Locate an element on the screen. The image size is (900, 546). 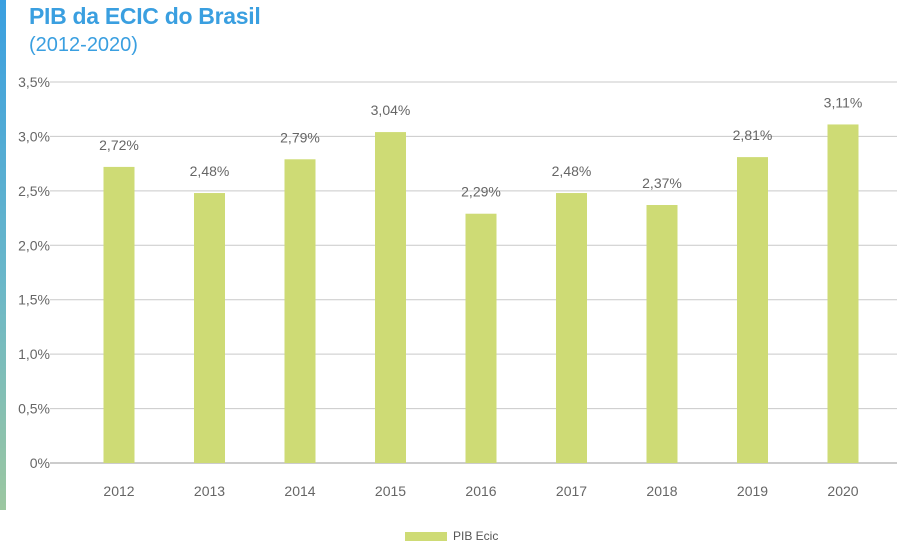
x-tick-label: 2016 is located at coordinates (480, 491).